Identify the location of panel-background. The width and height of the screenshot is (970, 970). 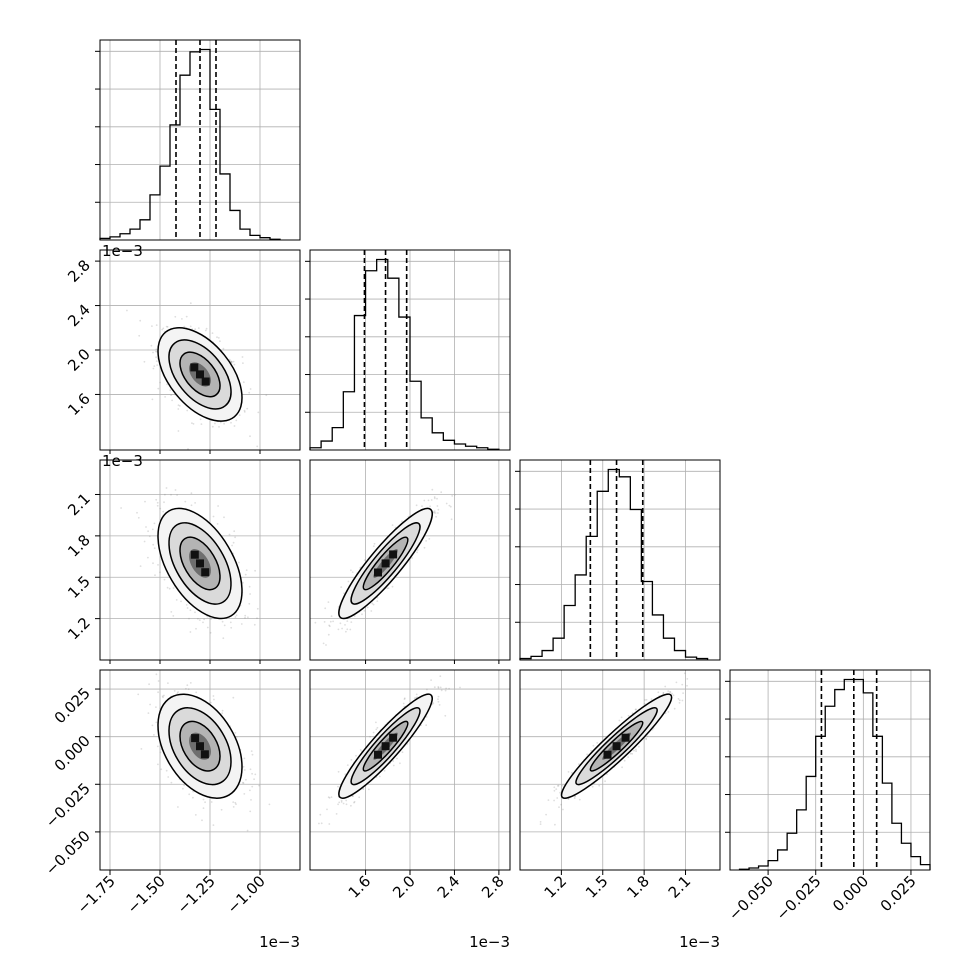
(620, 560).